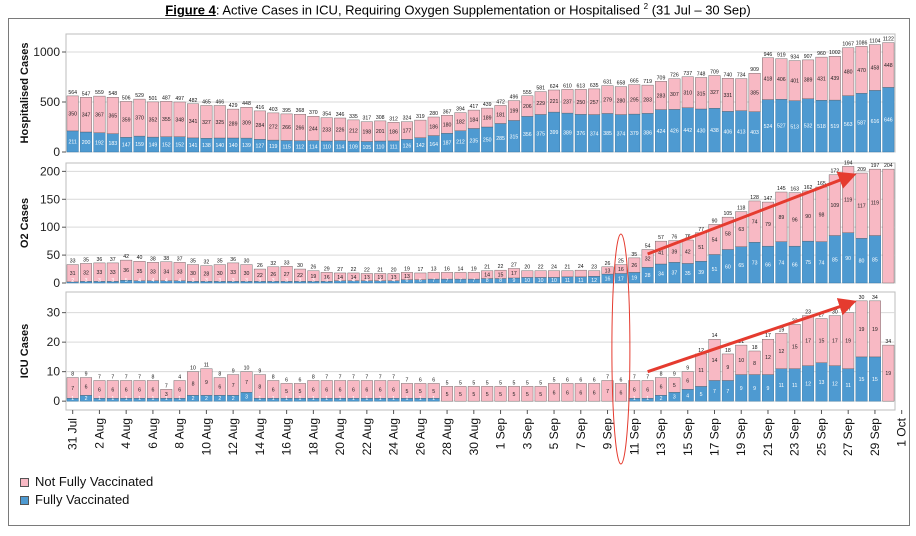 The width and height of the screenshot is (916, 536). Describe the element at coordinates (152, 378) in the screenshot. I see `total-label: 8` at that location.